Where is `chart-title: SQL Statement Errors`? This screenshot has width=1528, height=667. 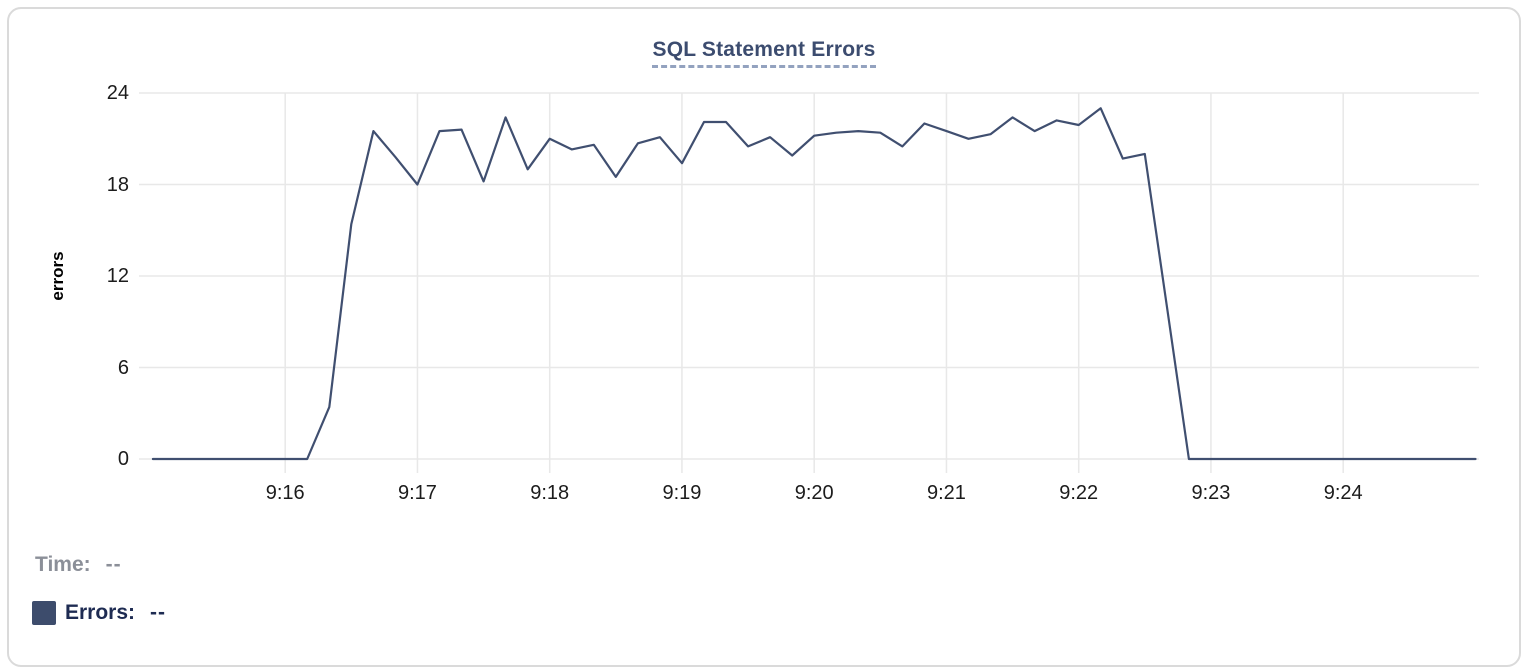 chart-title: SQL Statement Errors is located at coordinates (764, 53).